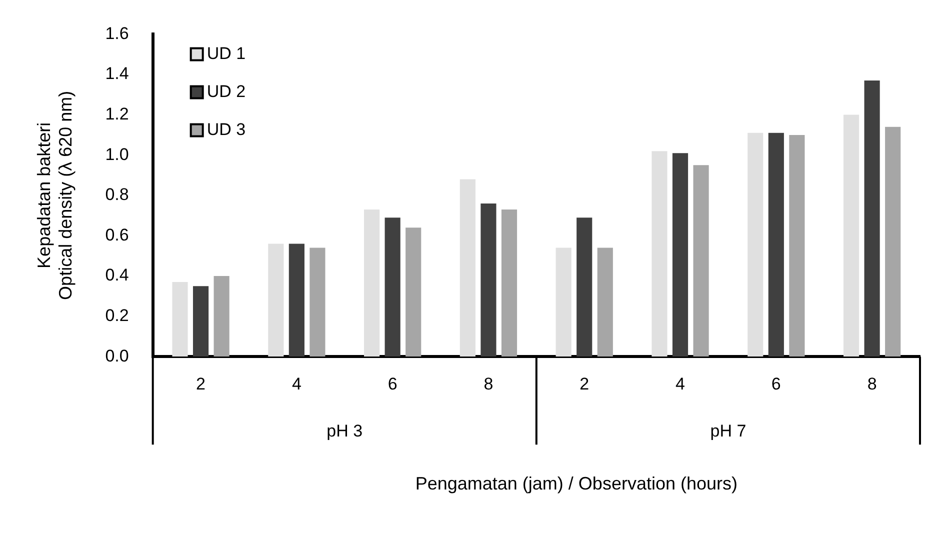  Describe the element at coordinates (55, 195) in the screenshot. I see `y-axis-title: Kepadatan bakteri Optical density (λ 620 nm)` at that location.